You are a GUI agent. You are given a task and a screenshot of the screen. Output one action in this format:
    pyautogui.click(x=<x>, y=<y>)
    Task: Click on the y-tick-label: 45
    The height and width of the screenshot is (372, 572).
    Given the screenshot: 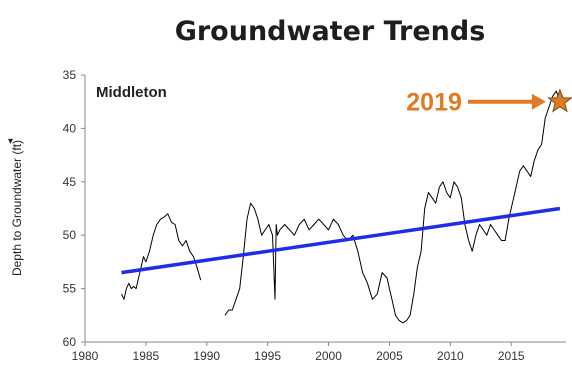 What is the action you would take?
    pyautogui.click(x=70, y=182)
    